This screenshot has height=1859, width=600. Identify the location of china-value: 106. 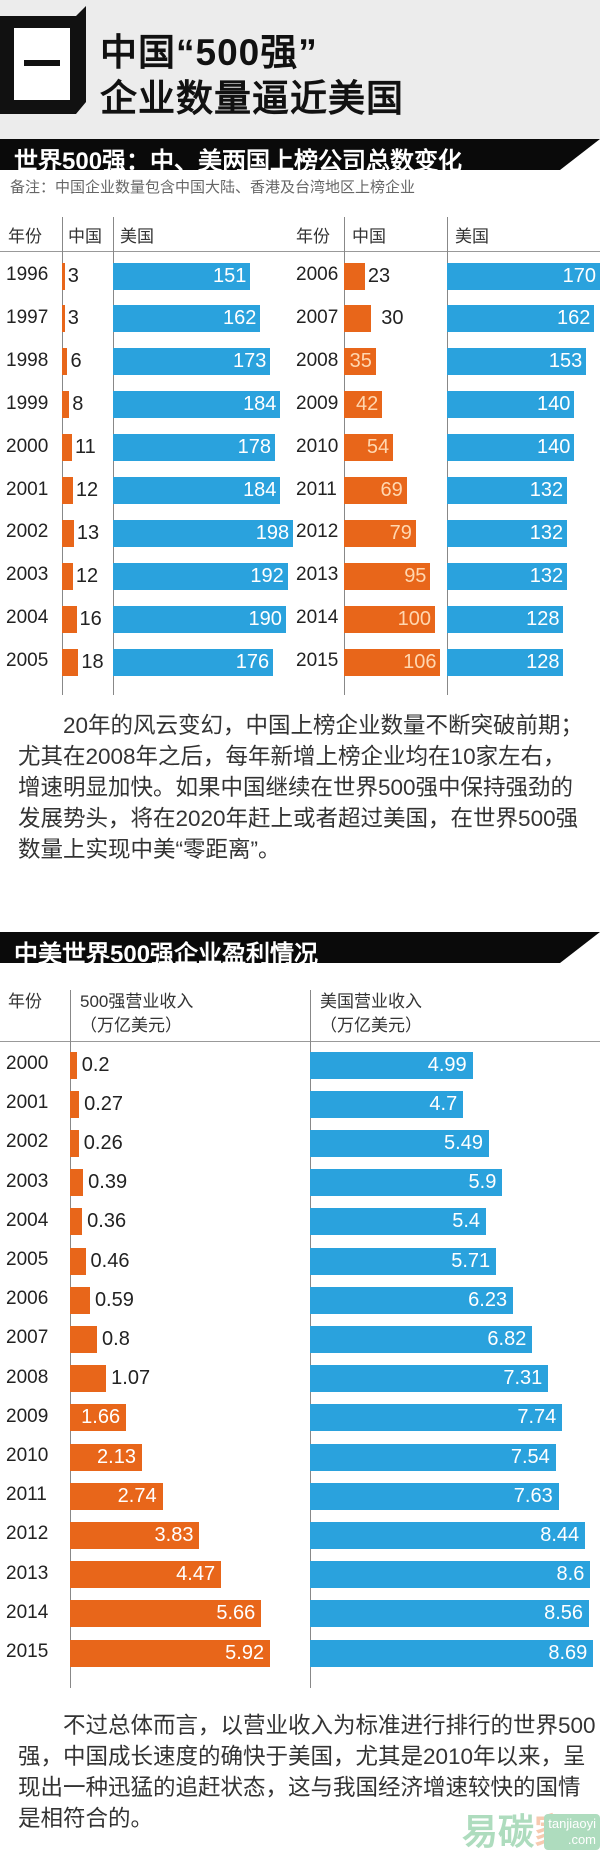
(420, 661).